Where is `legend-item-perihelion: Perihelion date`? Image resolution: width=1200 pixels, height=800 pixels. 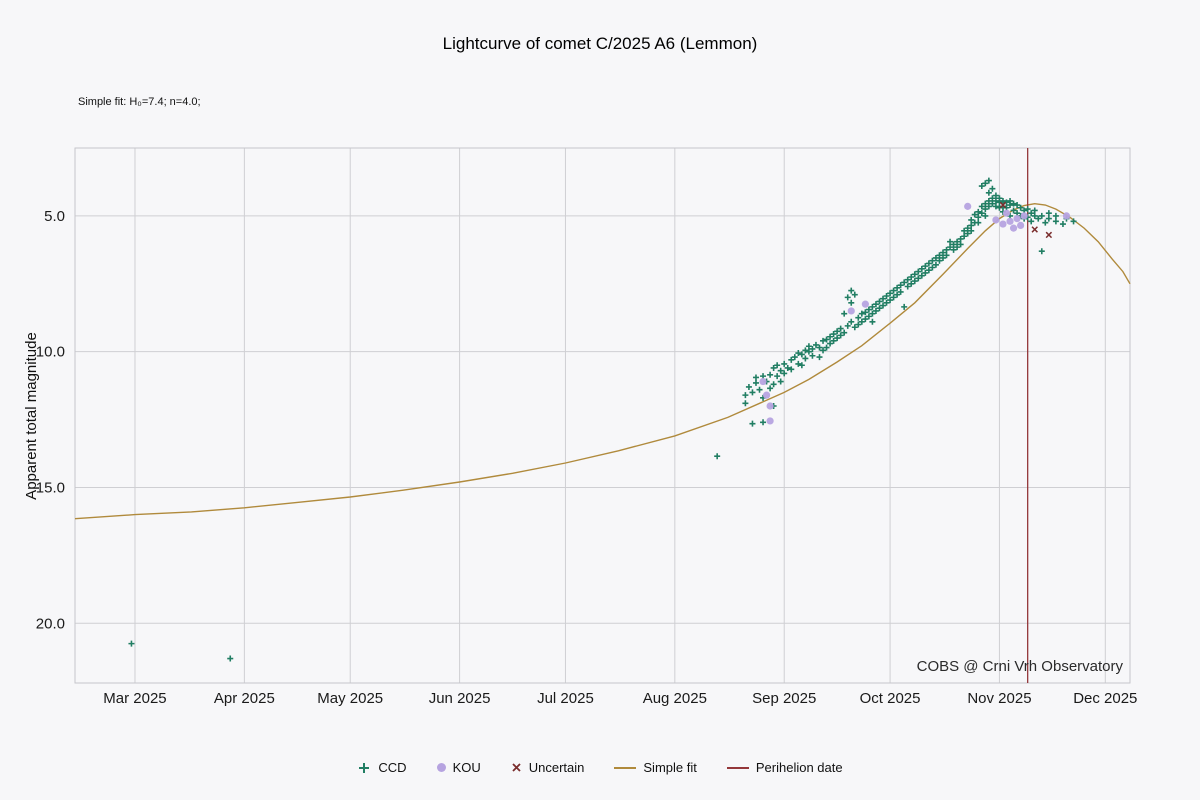 legend-item-perihelion: Perihelion date is located at coordinates (784, 767).